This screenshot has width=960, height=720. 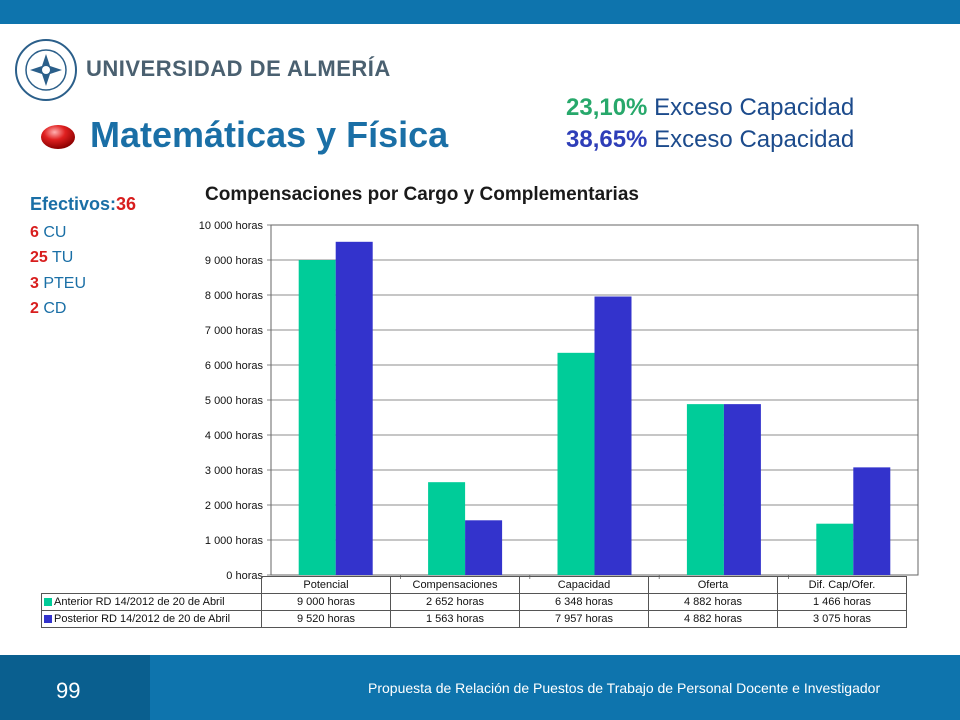 What do you see at coordinates (126, 204) in the screenshot?
I see `efectivos-value: 36` at bounding box center [126, 204].